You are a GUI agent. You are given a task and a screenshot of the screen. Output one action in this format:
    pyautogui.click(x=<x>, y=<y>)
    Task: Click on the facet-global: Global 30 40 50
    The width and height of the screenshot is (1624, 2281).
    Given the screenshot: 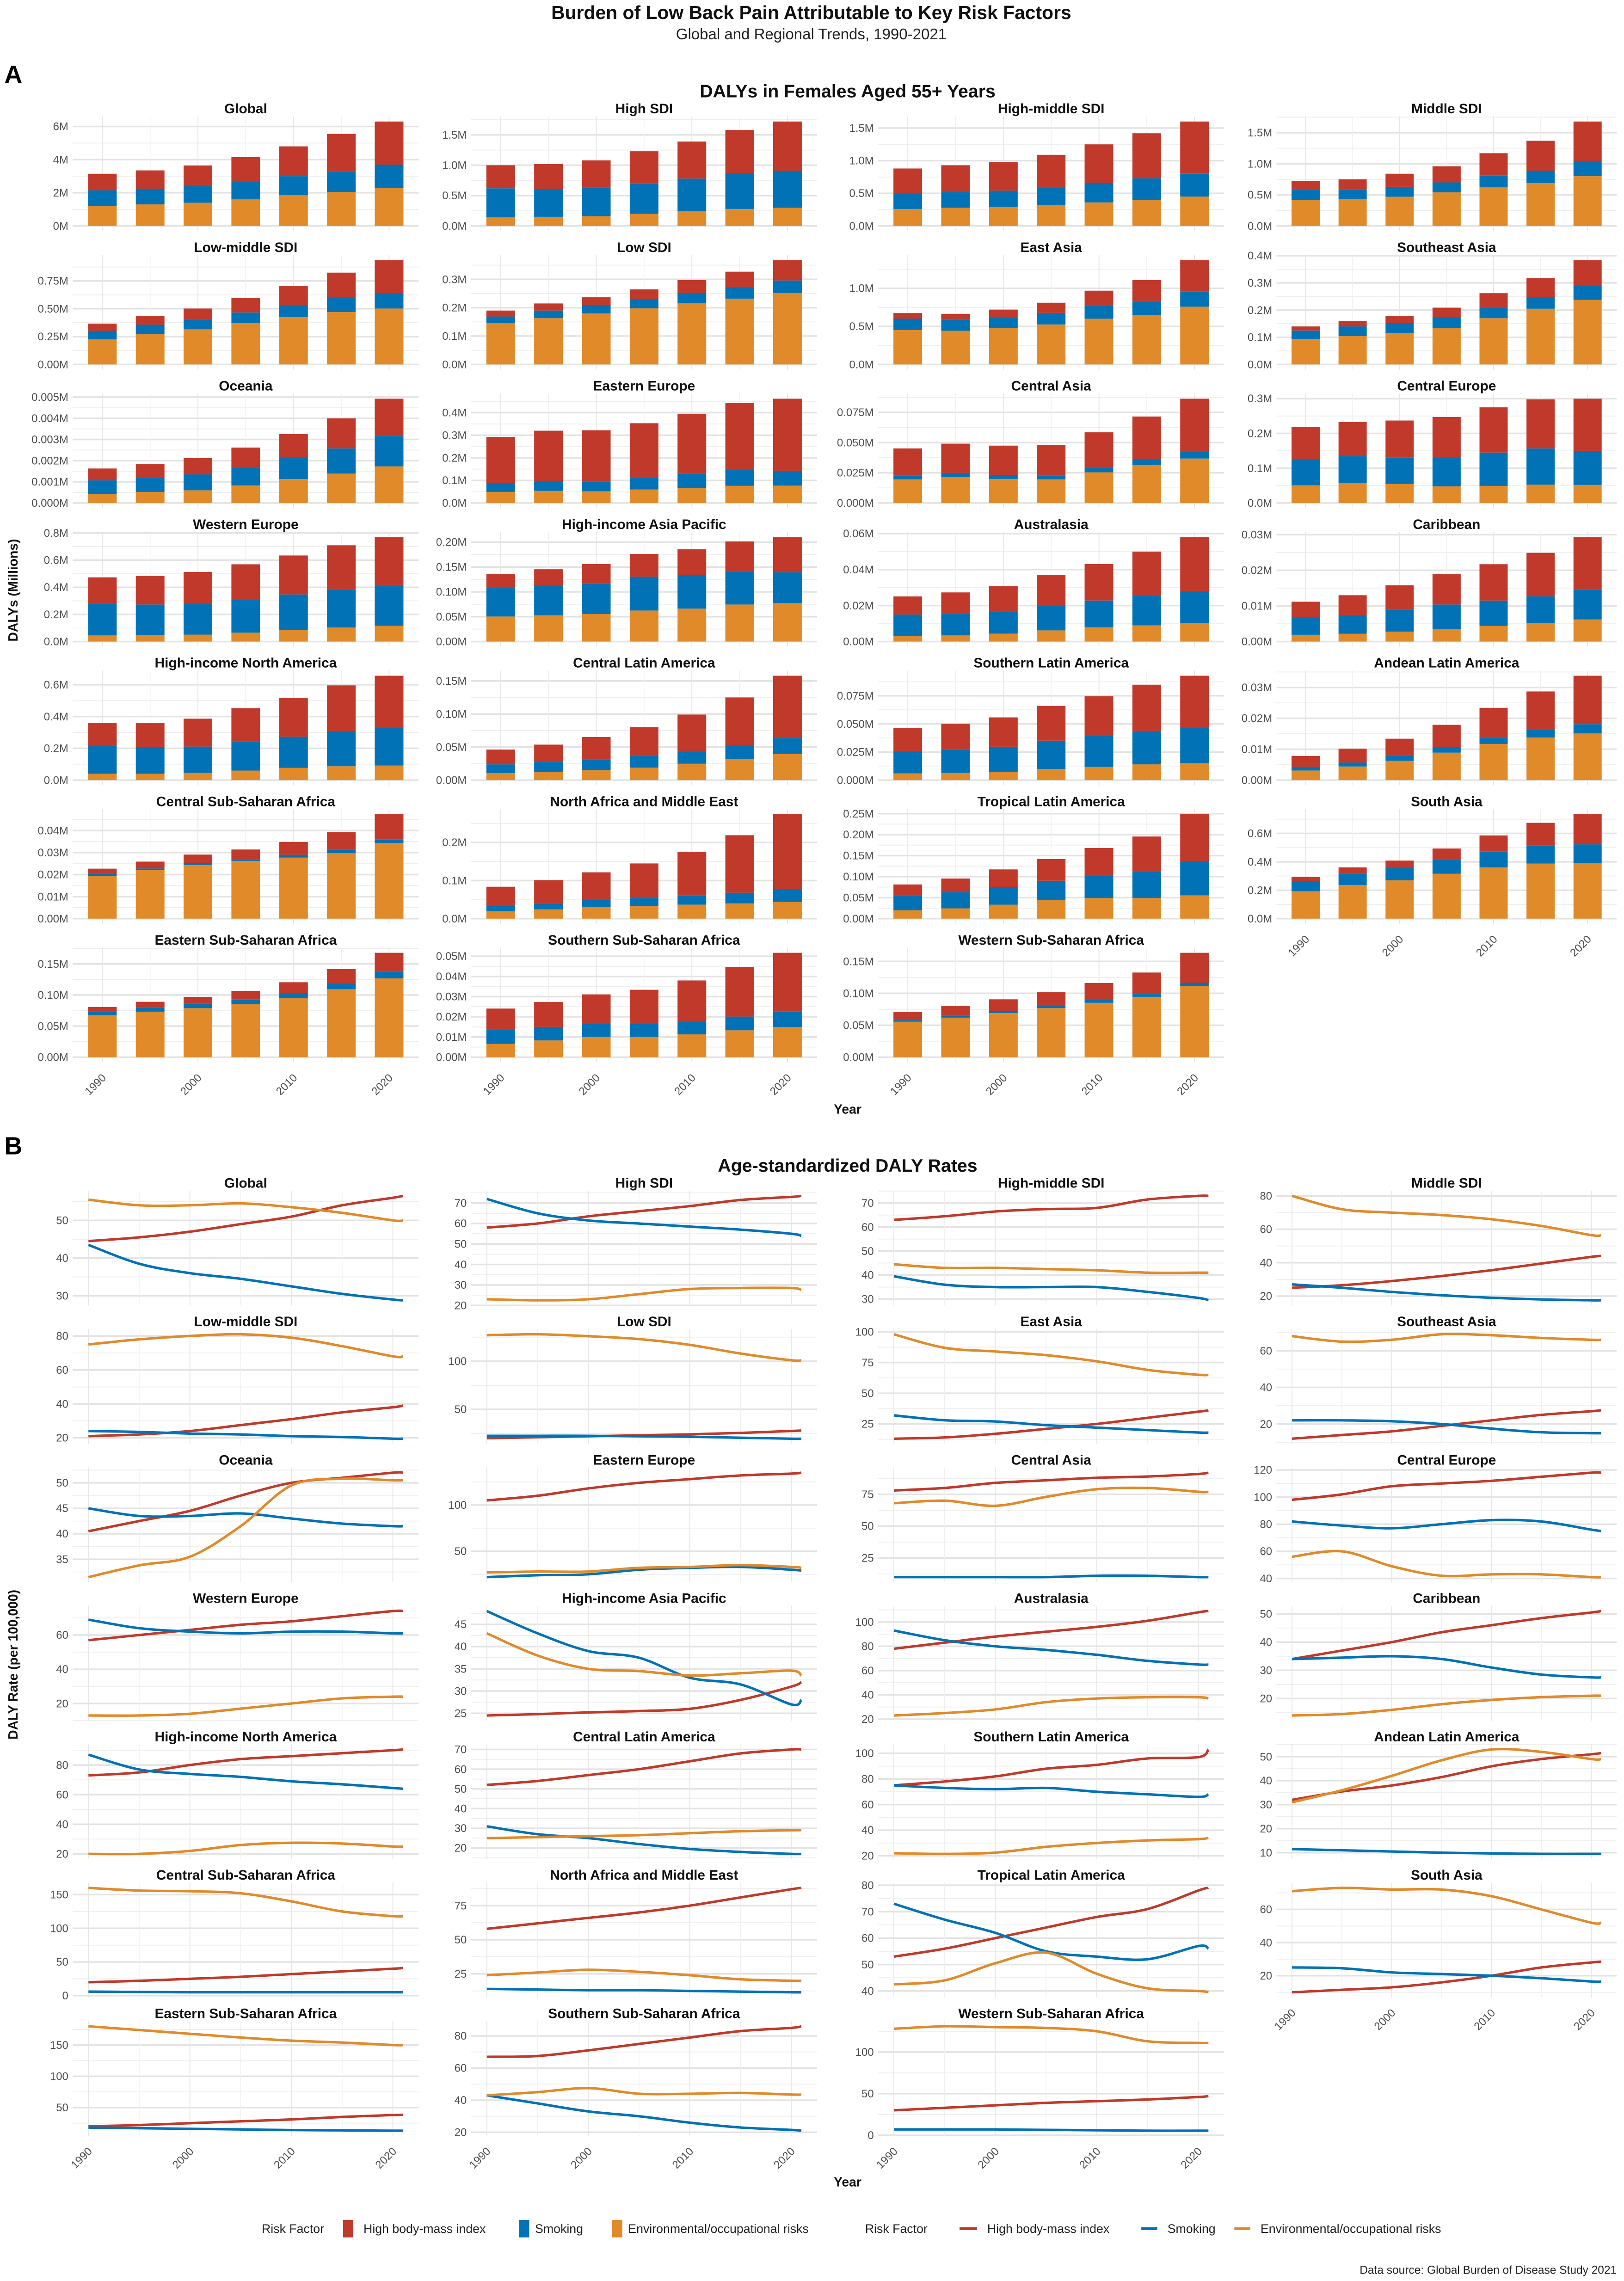 What is the action you would take?
    pyautogui.click(x=237, y=1241)
    